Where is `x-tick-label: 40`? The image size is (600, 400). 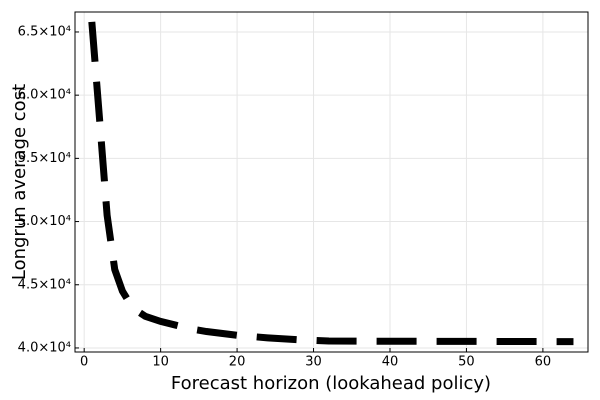 x-tick-label: 40 is located at coordinates (390, 362).